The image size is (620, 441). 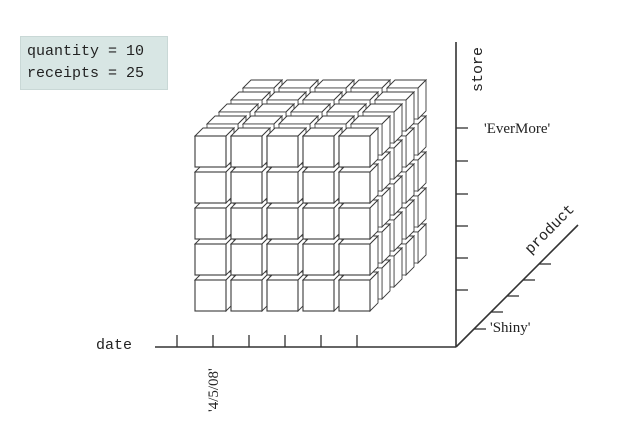 What do you see at coordinates (462, 209) in the screenshot?
I see `store-axis-ticks` at bounding box center [462, 209].